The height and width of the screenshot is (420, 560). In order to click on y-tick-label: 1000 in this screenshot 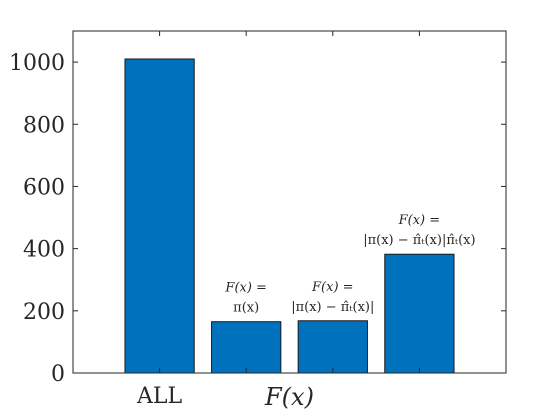, I will do `click(37, 63)`.